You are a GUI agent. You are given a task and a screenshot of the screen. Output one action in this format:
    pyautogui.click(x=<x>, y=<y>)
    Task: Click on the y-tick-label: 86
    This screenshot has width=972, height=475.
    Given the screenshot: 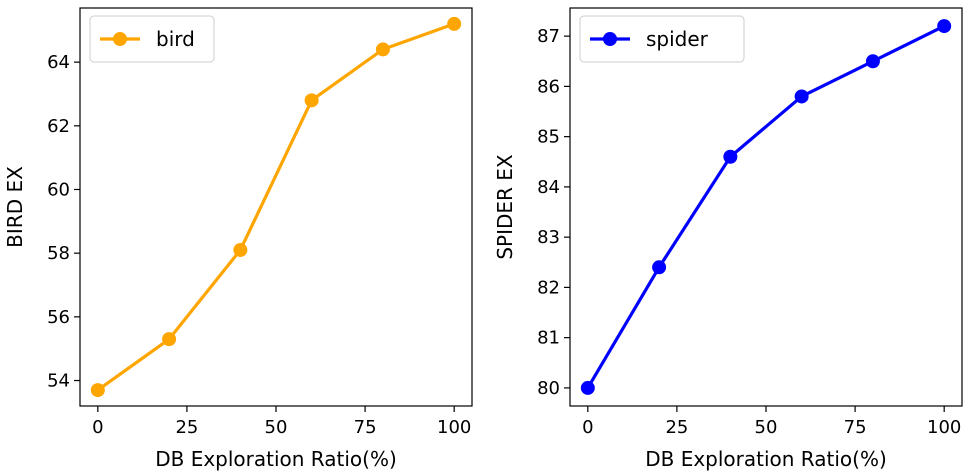 What is the action you would take?
    pyautogui.click(x=548, y=86)
    